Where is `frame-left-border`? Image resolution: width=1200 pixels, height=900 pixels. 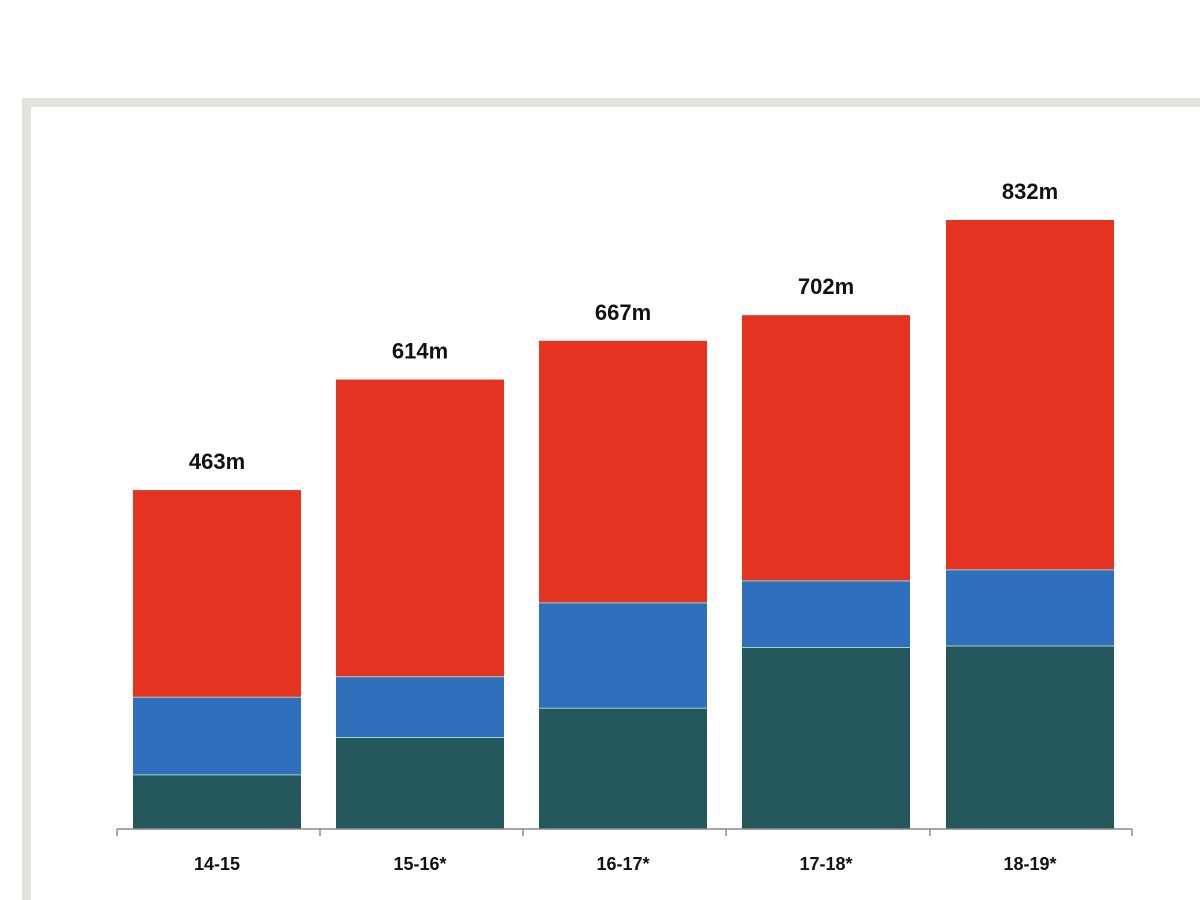 frame-left-border is located at coordinates (26, 499).